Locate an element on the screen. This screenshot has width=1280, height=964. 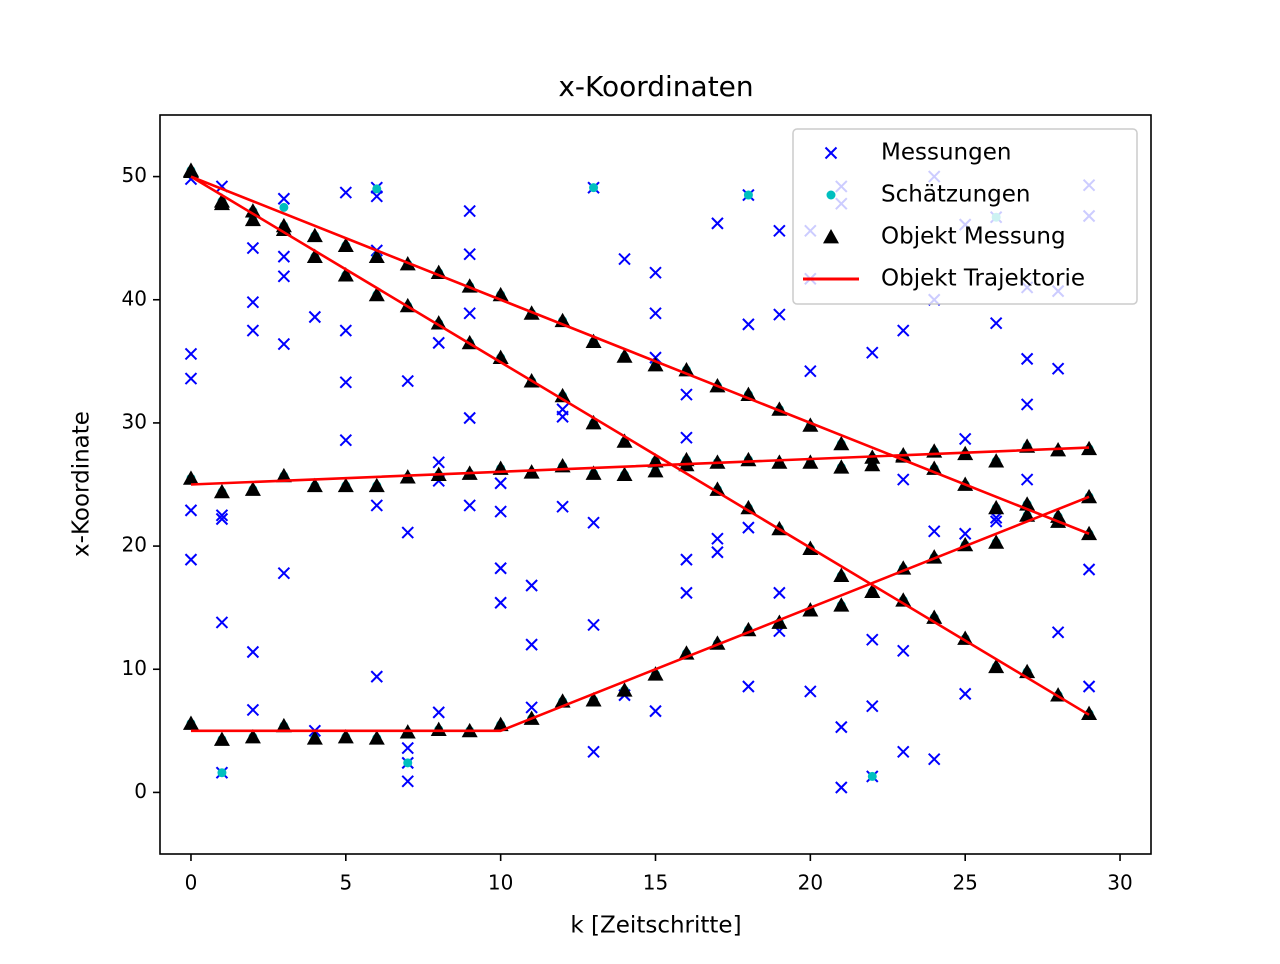
legend-label: Objekt Messung is located at coordinates (973, 237).